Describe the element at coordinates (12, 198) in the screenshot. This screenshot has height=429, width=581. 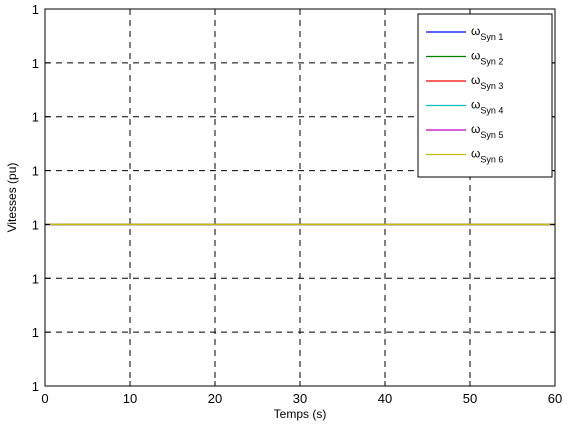
I see `y-axis-label: Vitesses (pu)` at that location.